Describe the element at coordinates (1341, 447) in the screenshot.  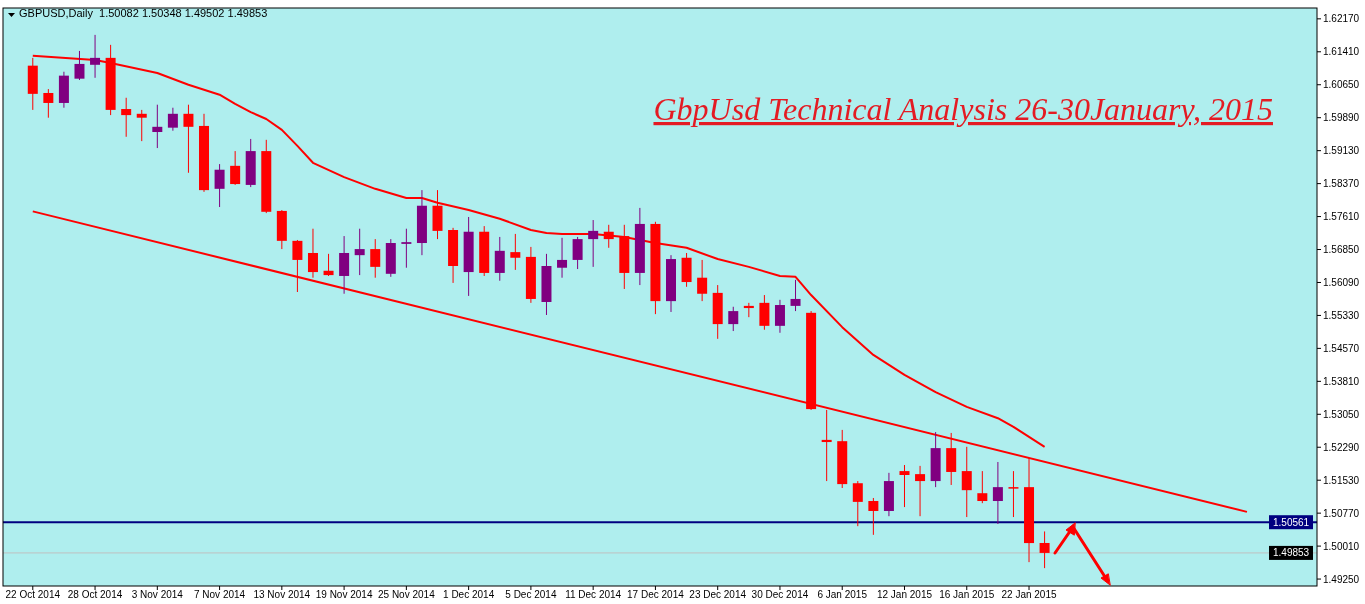
I see `y-tick-label: 1.52290` at that location.